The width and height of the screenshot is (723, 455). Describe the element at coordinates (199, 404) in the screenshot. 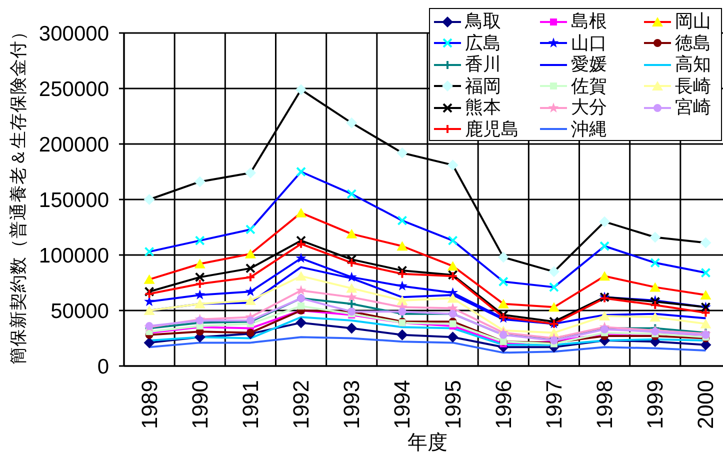

I see `x-tick-label: 1990` at that location.